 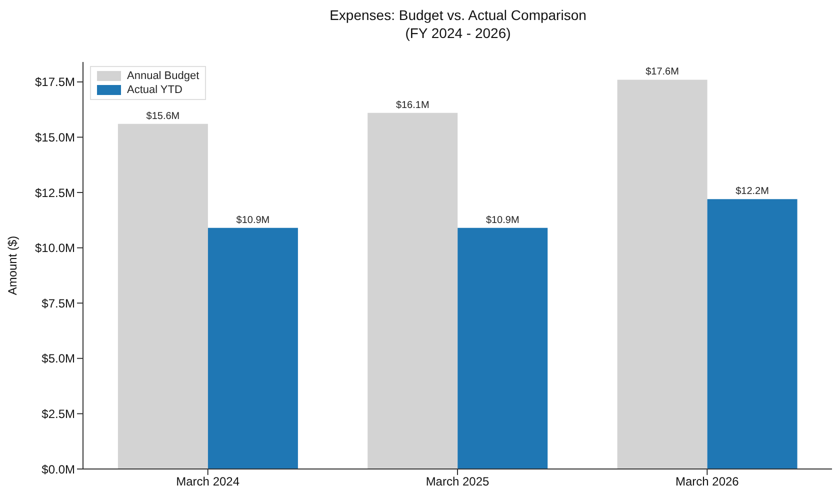 I want to click on y-tick-label: $10.0M, so click(x=54, y=248).